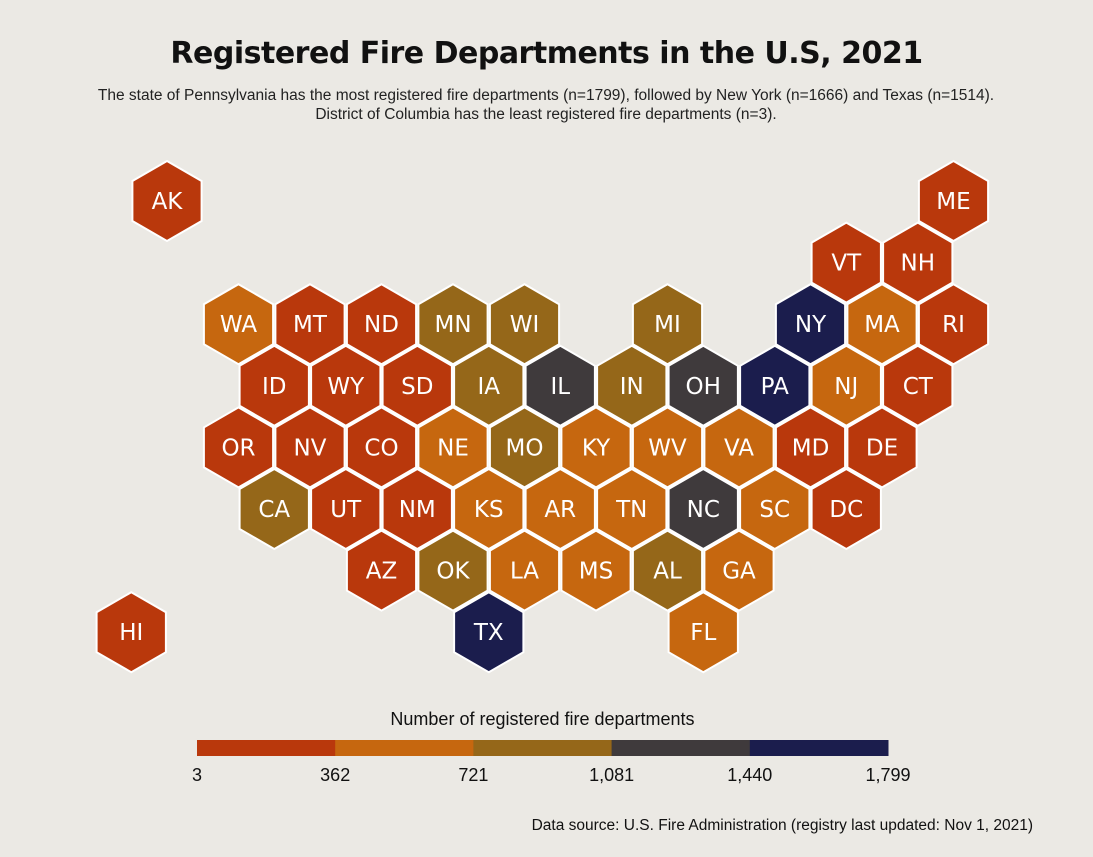  I want to click on state-hex-ok: OK, so click(453, 570).